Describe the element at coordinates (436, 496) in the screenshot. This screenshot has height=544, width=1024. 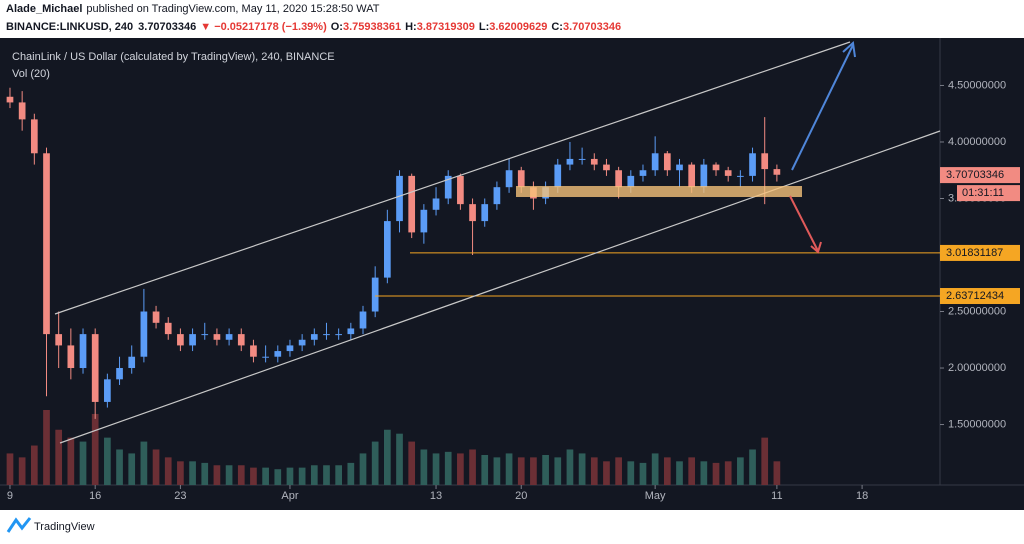
I see `x-tick-label: 13` at that location.